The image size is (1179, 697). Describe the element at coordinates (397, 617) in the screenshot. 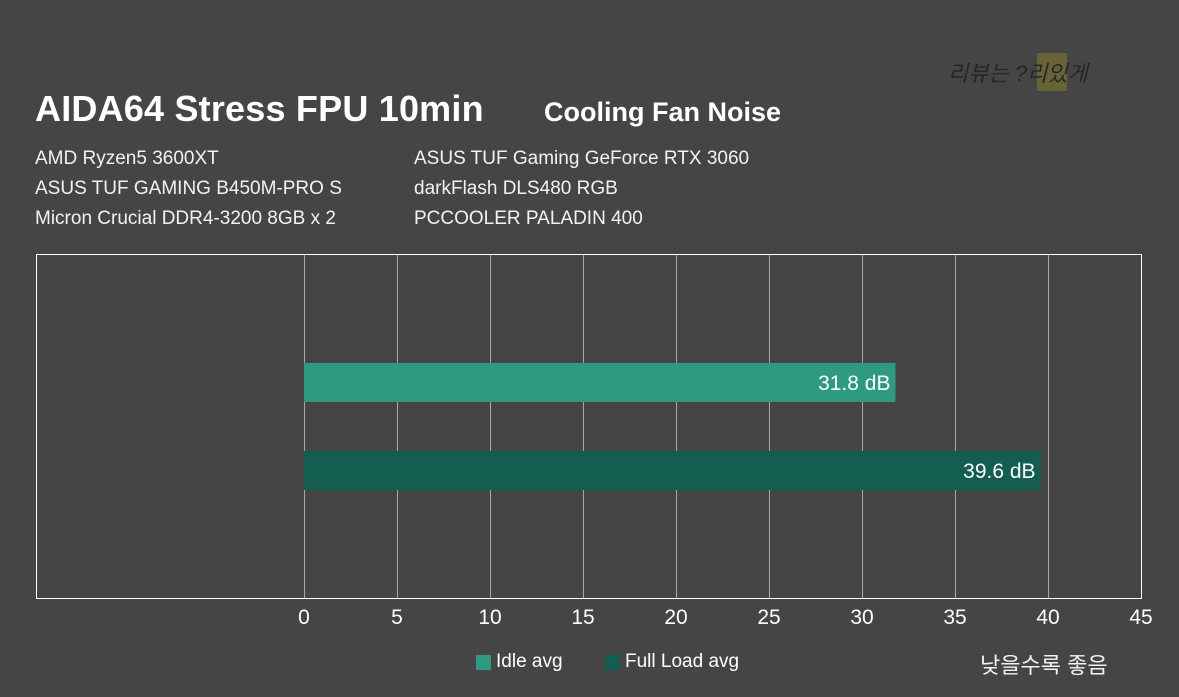

I see `x-tick-label: 5` at that location.